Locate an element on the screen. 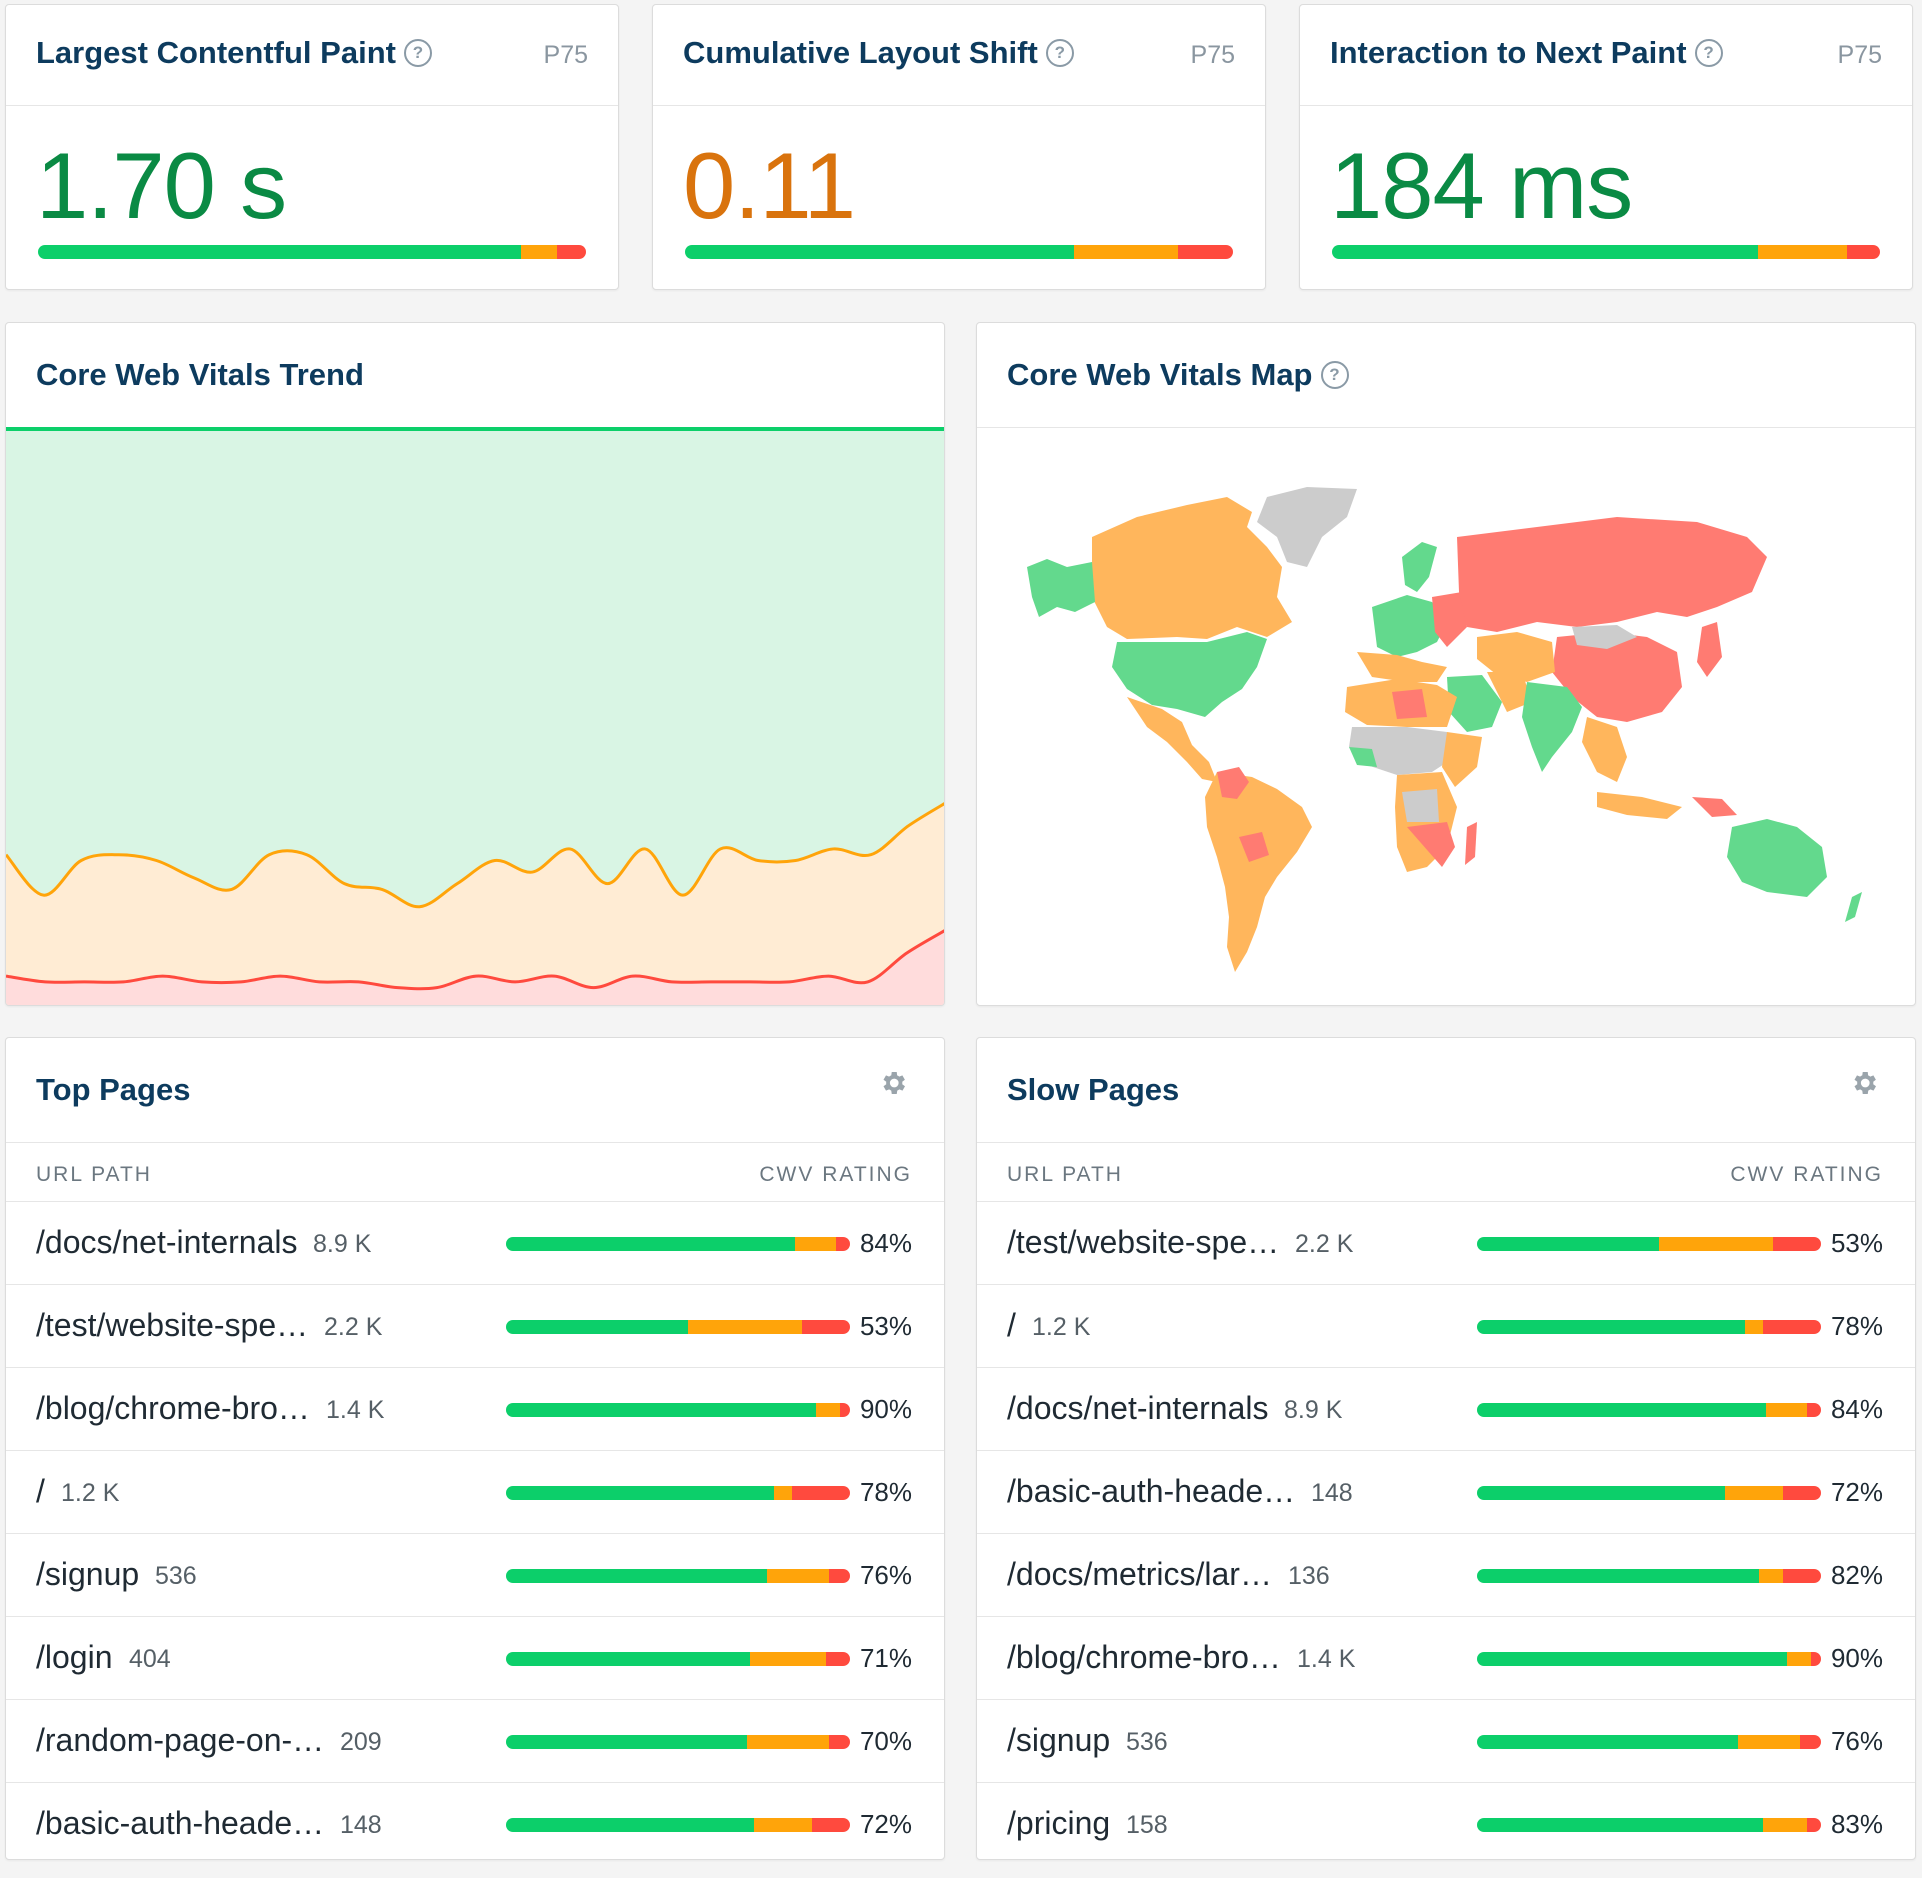  lcp-title: Largest Contentful Paint? is located at coordinates (234, 53).